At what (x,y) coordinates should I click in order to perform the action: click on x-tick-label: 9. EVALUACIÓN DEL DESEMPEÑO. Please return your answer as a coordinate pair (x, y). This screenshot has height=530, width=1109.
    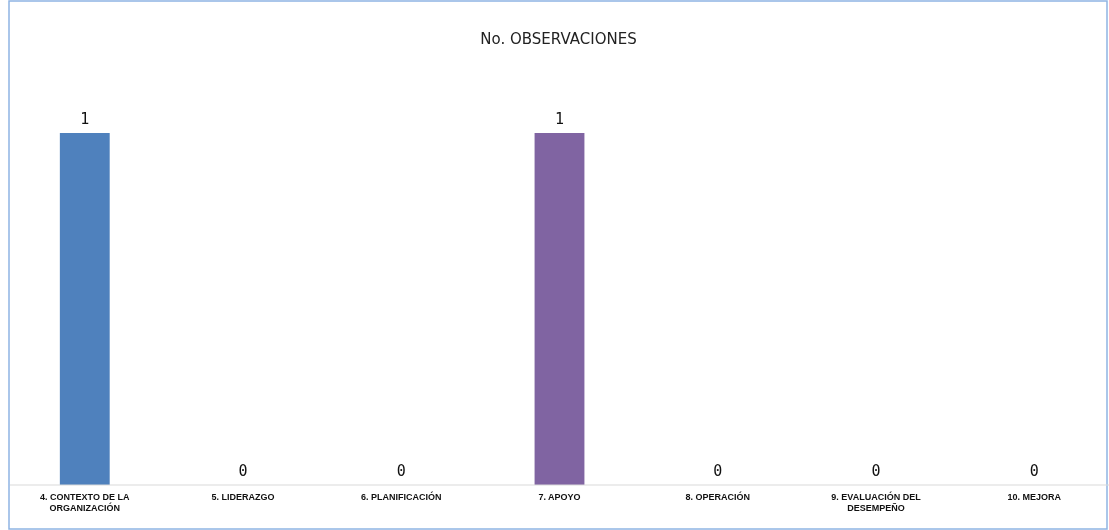
    Looking at the image, I should click on (876, 501).